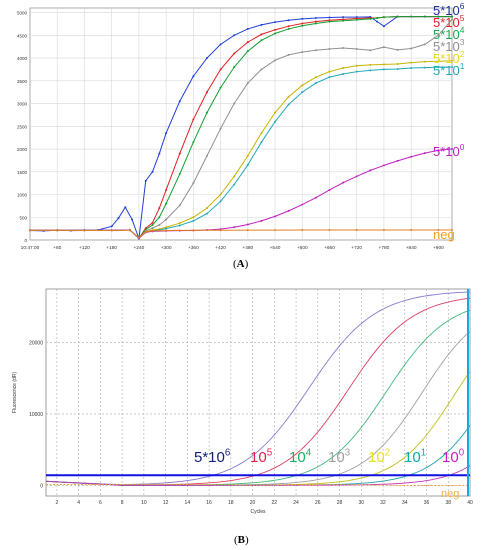  What do you see at coordinates (212, 456) in the screenshot?
I see `series-label-b: 5*106` at bounding box center [212, 456].